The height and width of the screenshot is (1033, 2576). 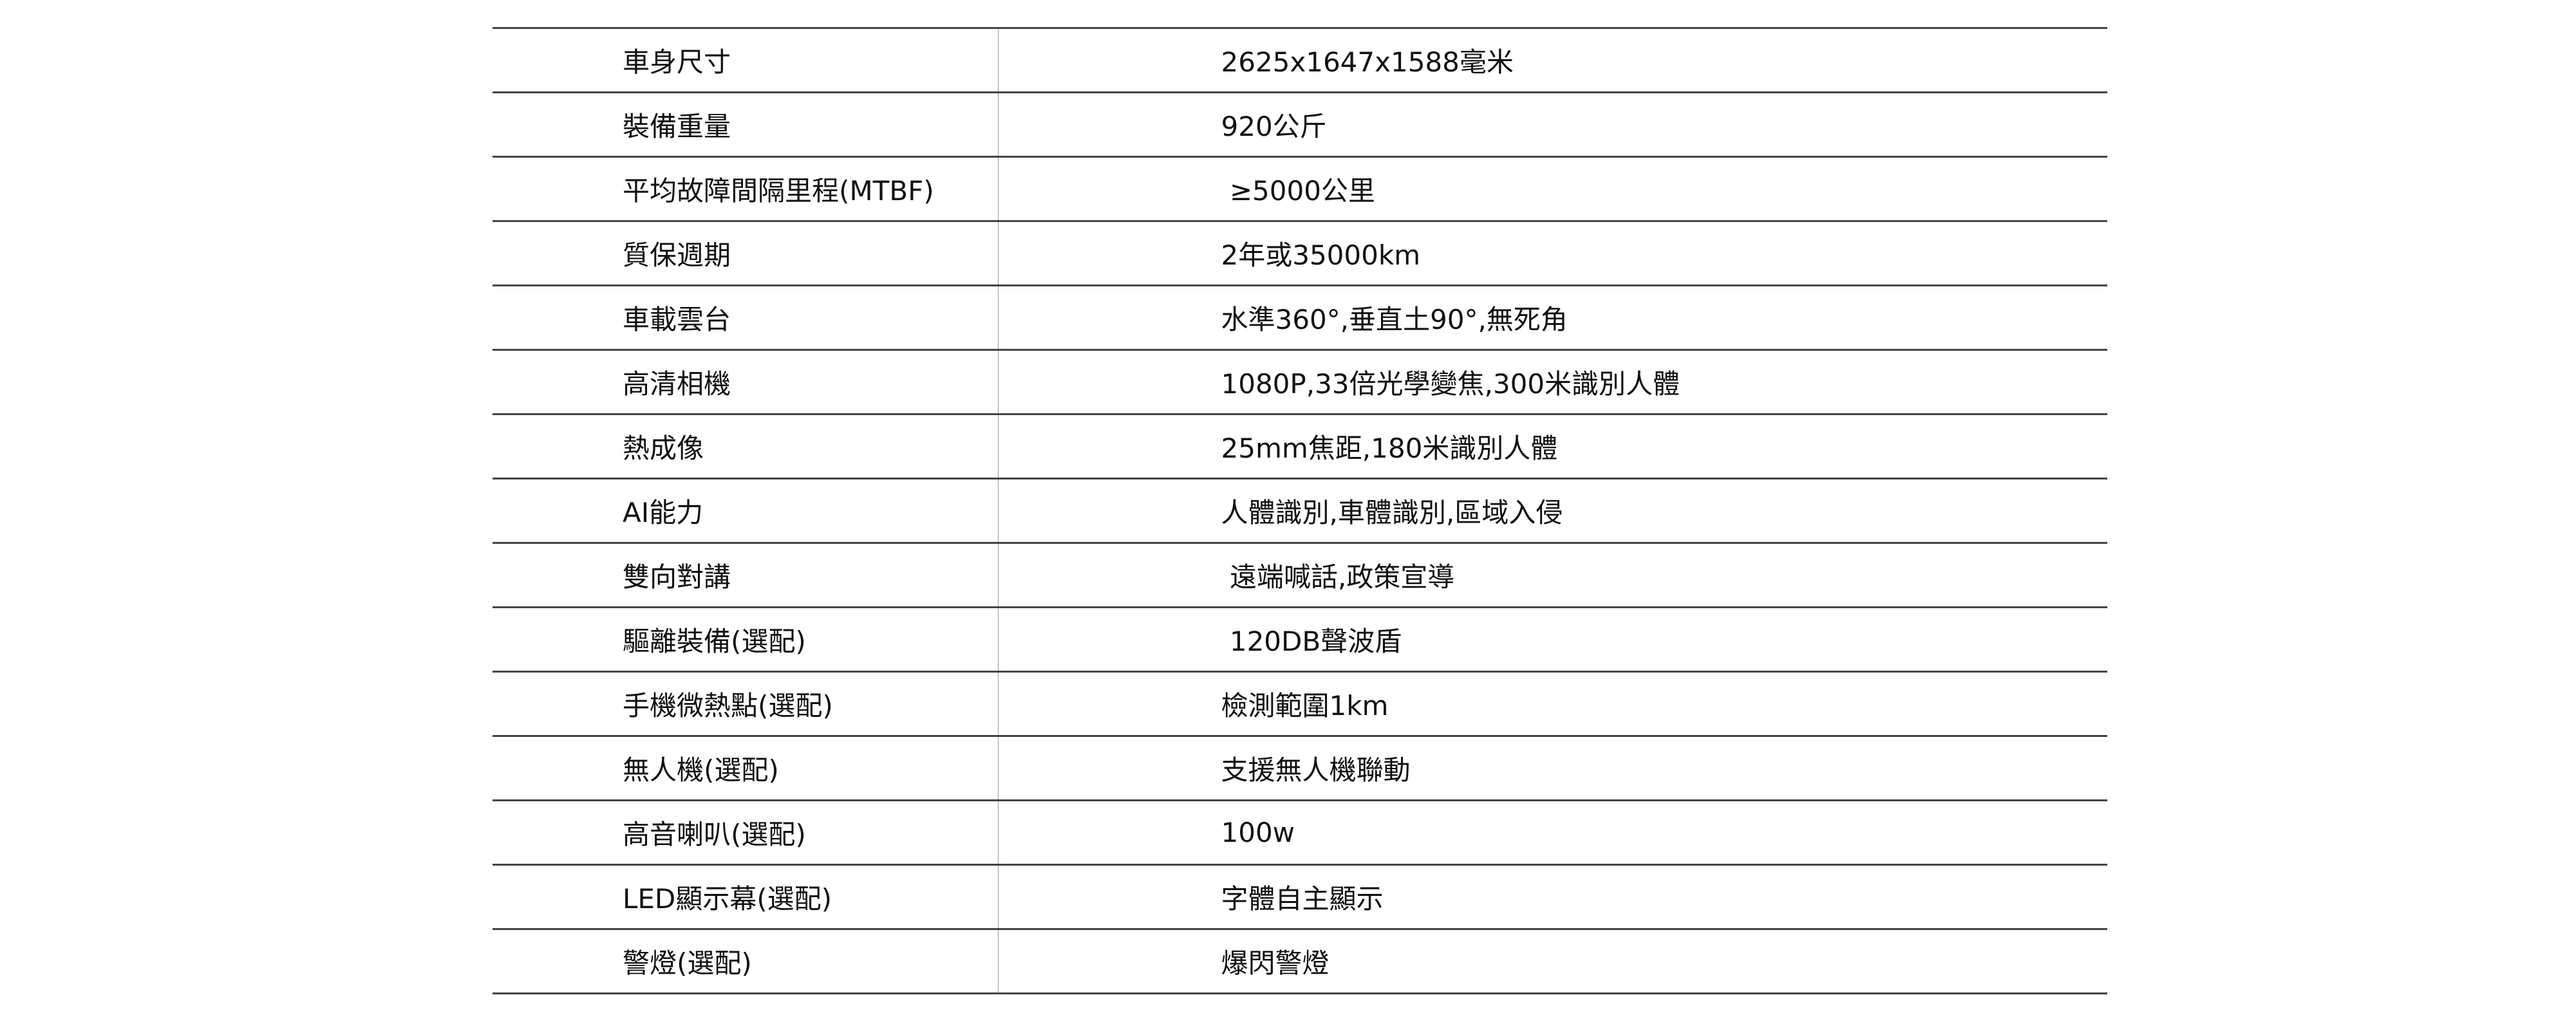 I want to click on spec-row: AI能力 人體識別,車體識別,區域入侵, so click(x=1300, y=510).